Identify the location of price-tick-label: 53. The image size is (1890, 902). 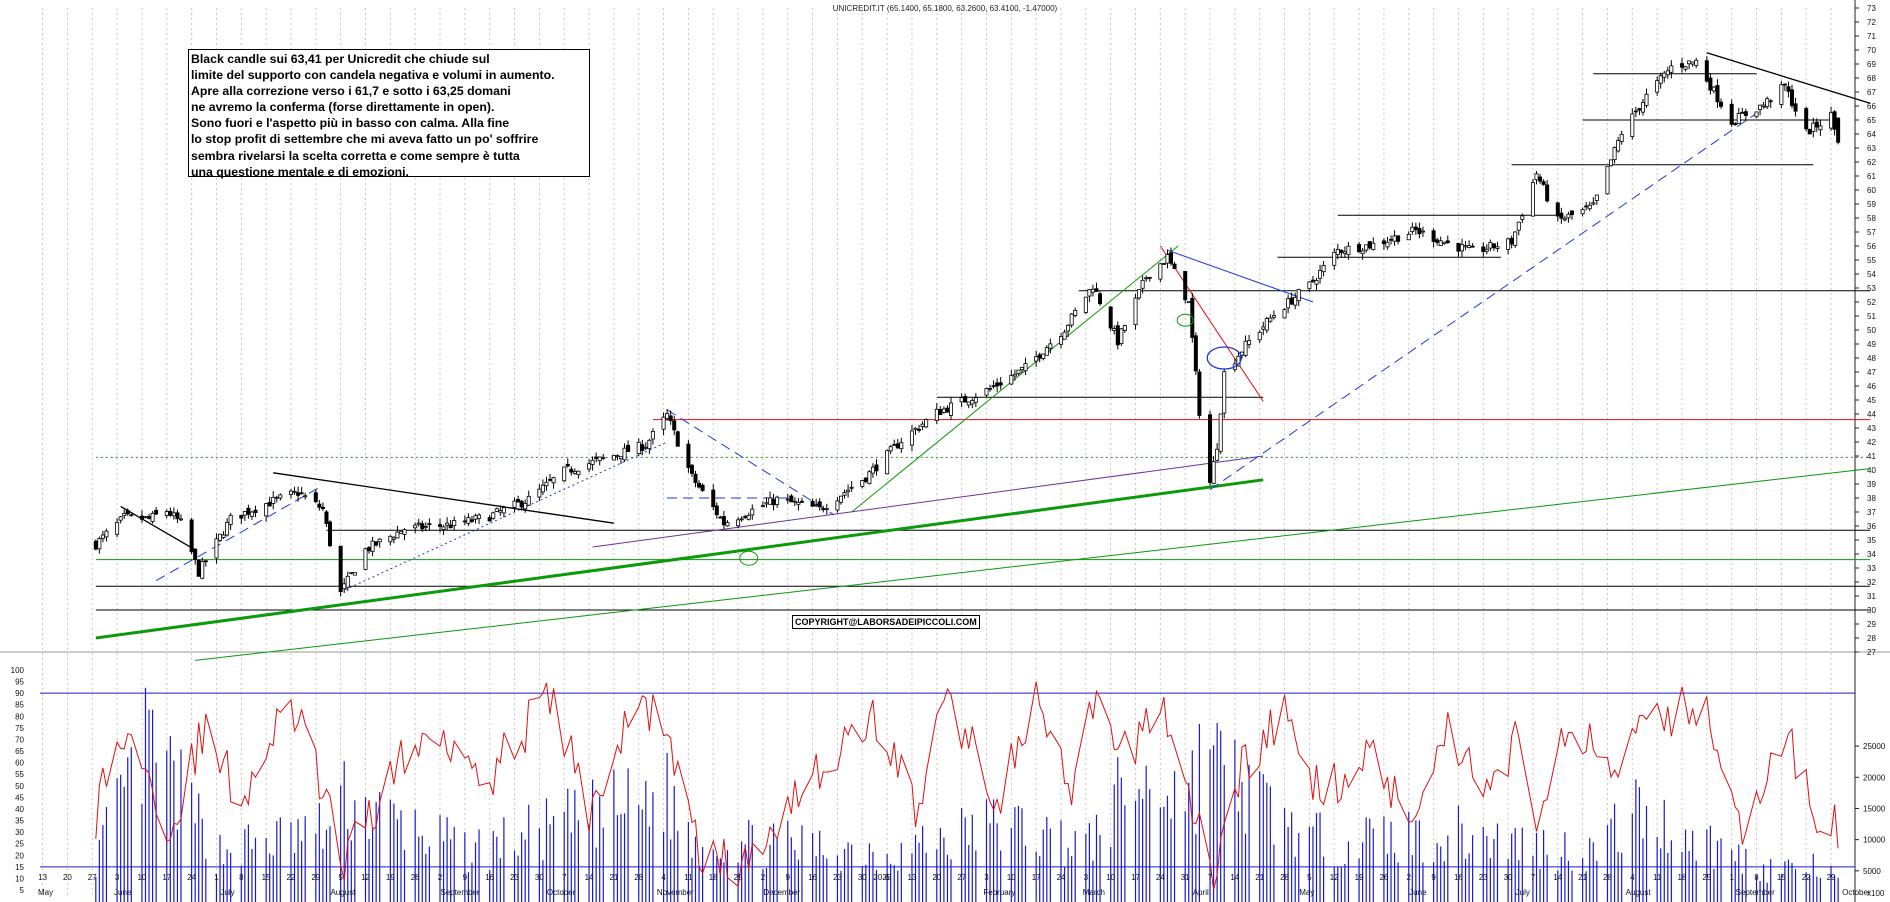
(1871, 288).